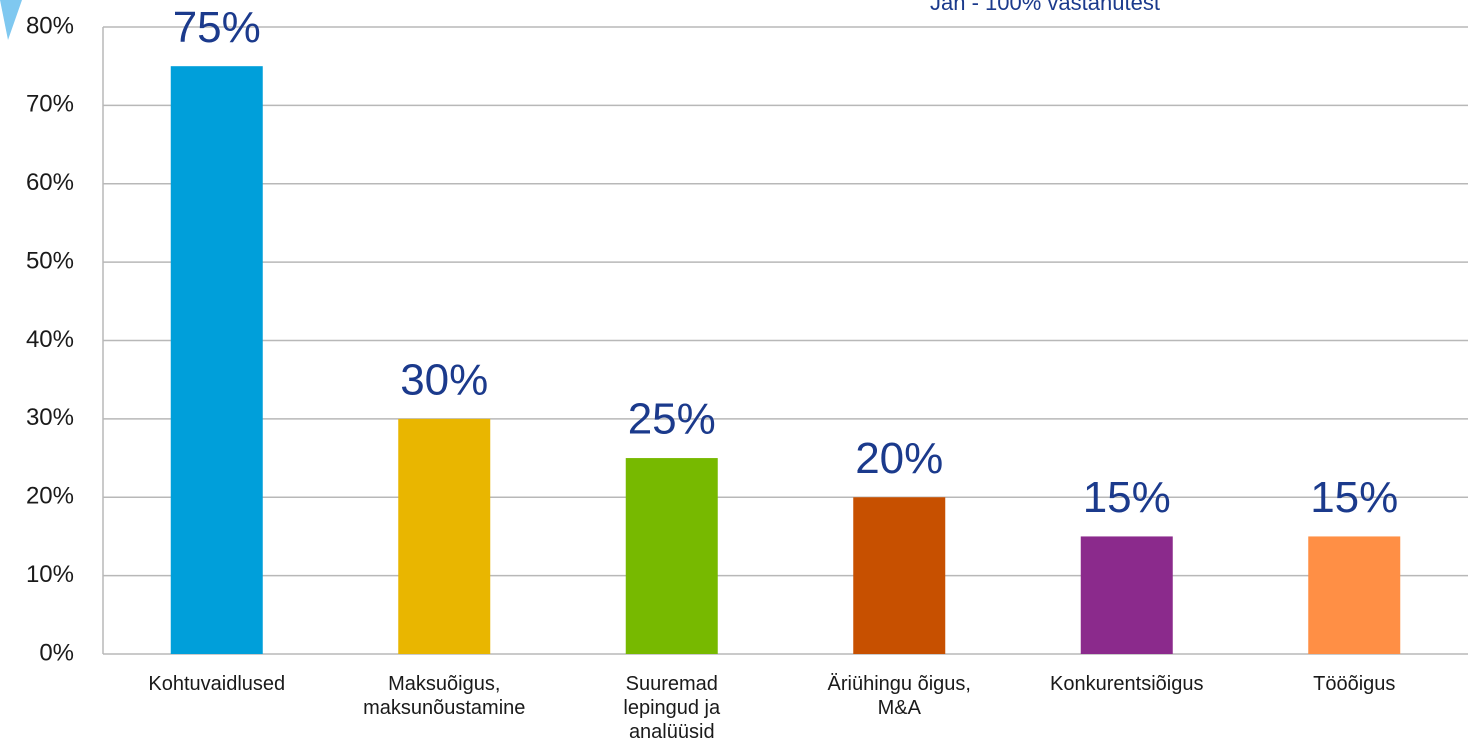  I want to click on value-label: 30%, so click(444, 380).